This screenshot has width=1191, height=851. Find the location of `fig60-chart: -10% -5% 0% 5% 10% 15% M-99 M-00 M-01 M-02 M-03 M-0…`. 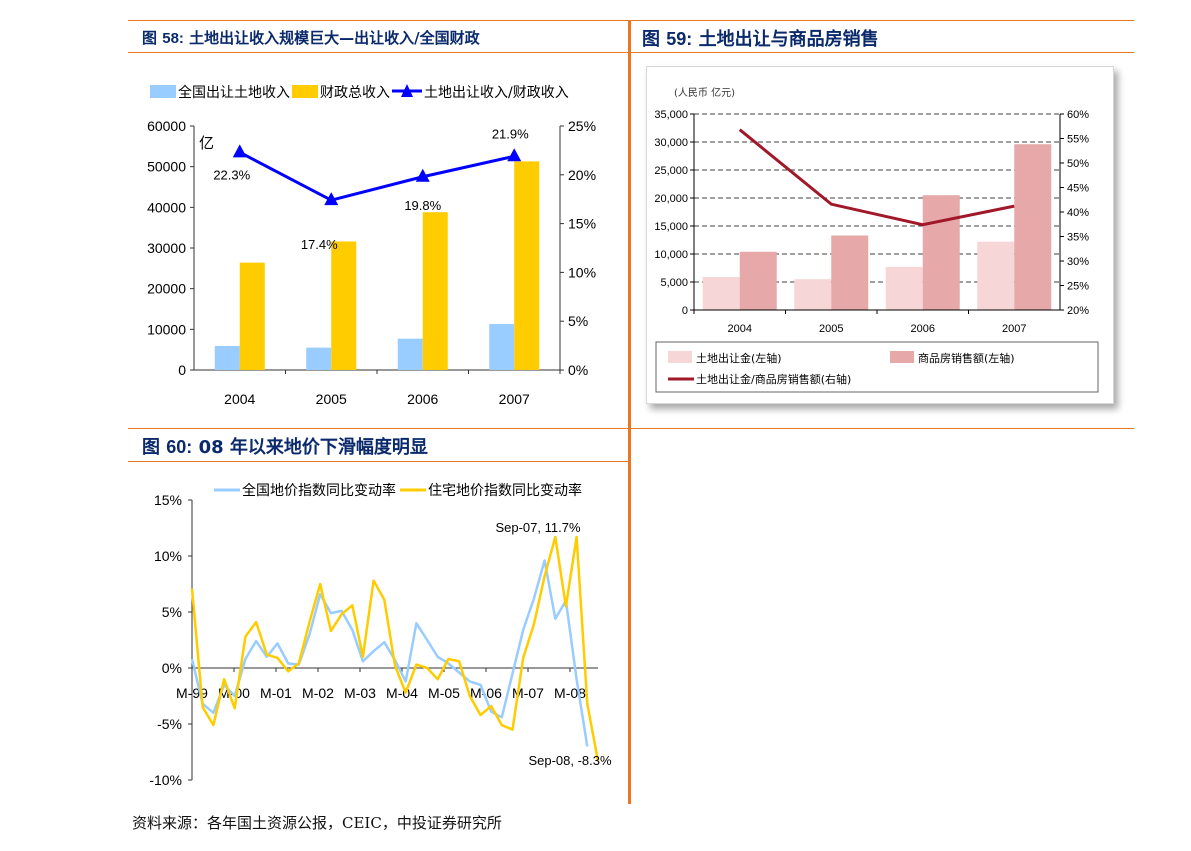

fig60-chart: -10% -5% 0% 5% 10% 15% M-99 M-00 M-01 M-02 M-03 M-0… is located at coordinates (380, 635).